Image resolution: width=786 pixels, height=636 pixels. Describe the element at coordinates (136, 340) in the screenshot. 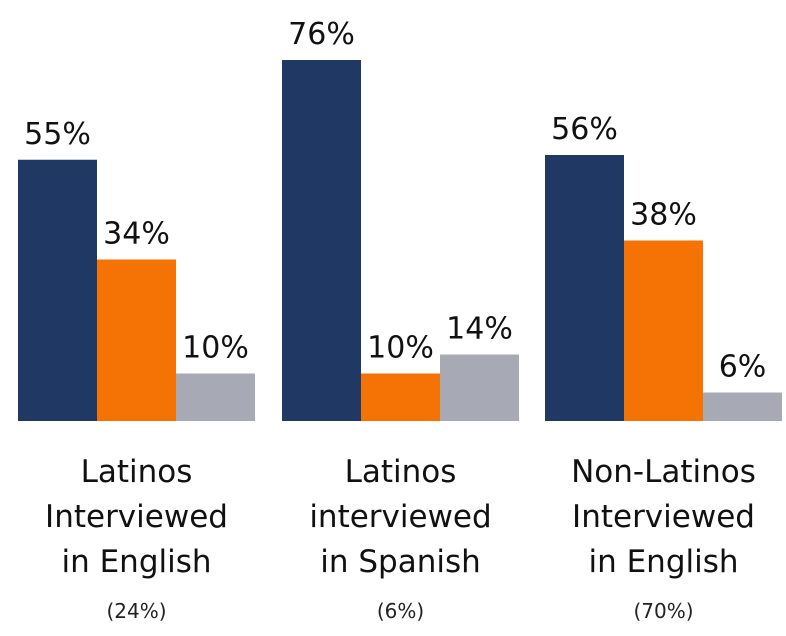

I see `bar-group1-orange` at that location.